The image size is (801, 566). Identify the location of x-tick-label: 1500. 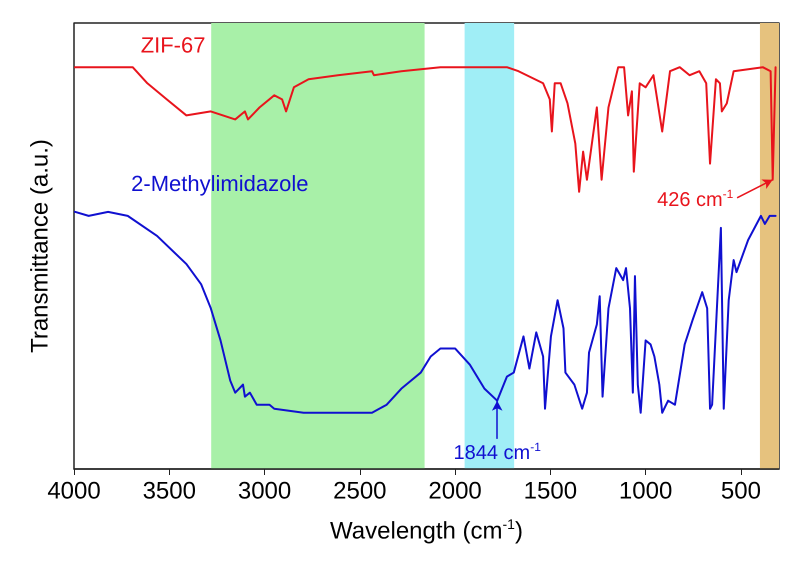
(551, 491).